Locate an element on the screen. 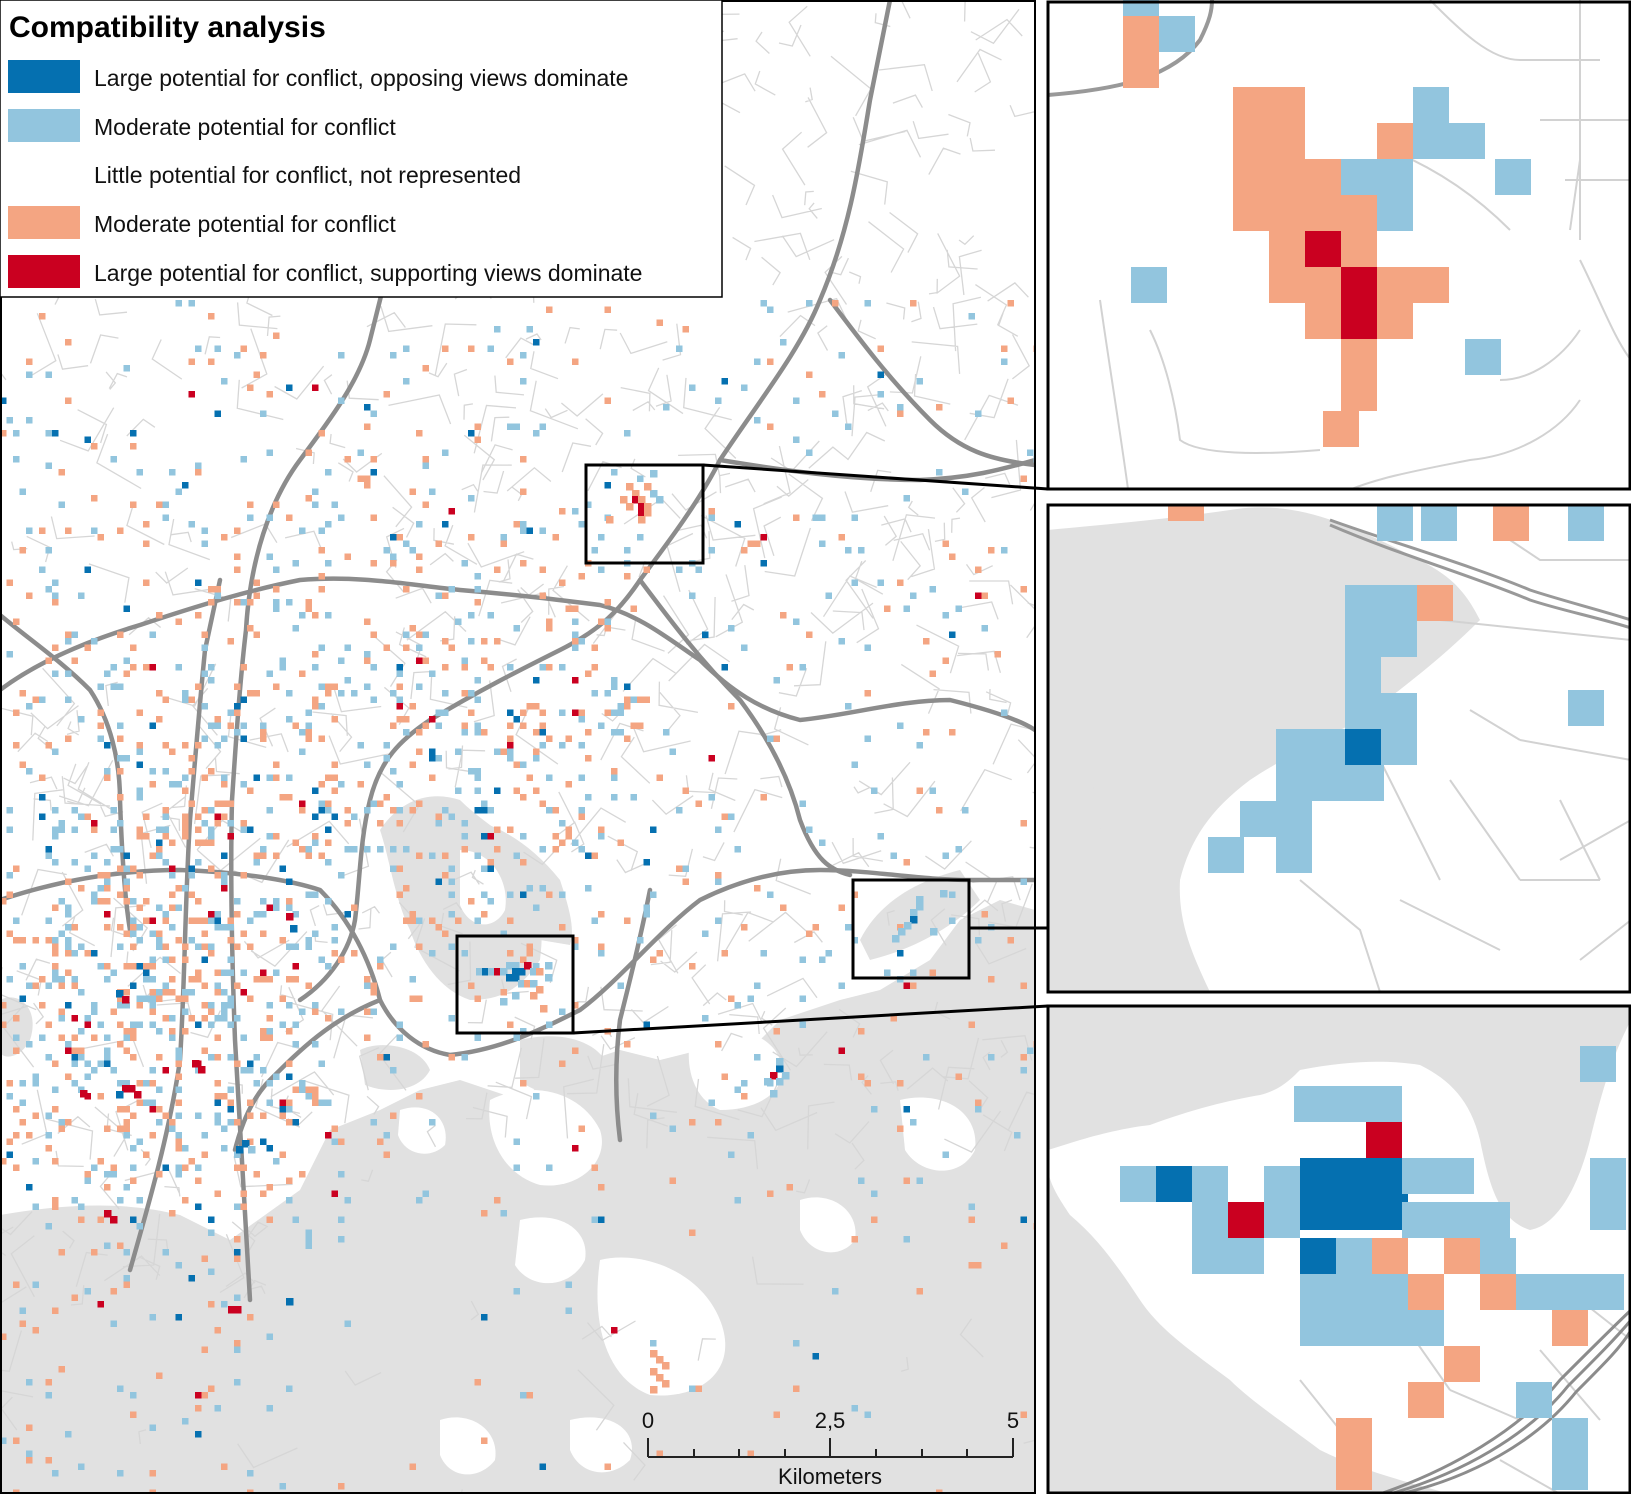  inset-north-cells is located at coordinates (1327, 223).